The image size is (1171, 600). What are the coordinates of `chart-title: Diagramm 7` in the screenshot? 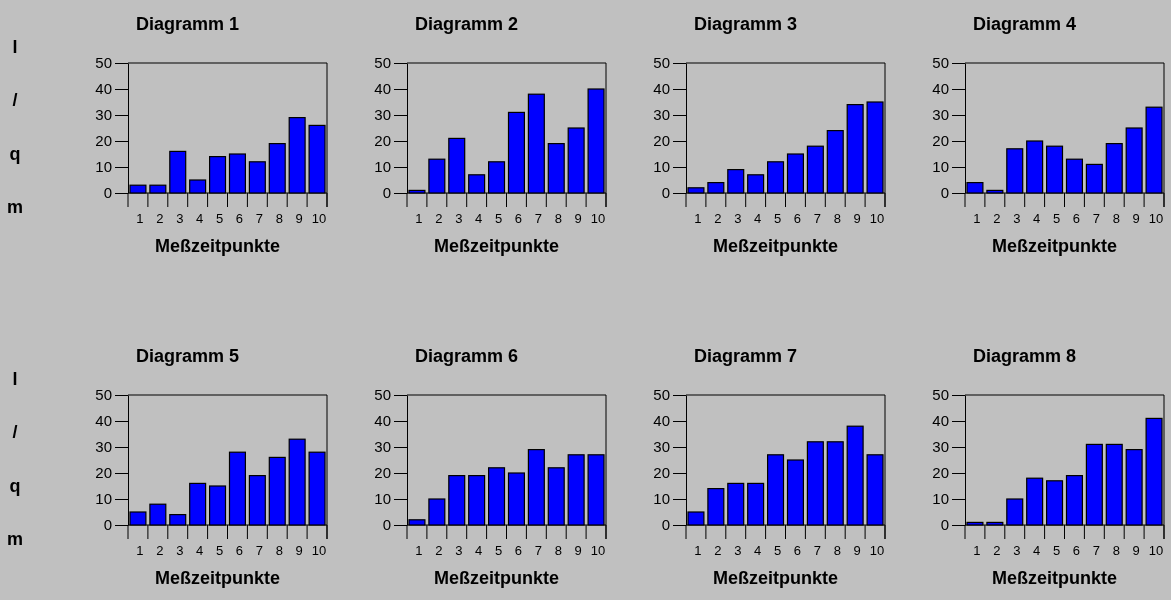 It's located at (745, 356).